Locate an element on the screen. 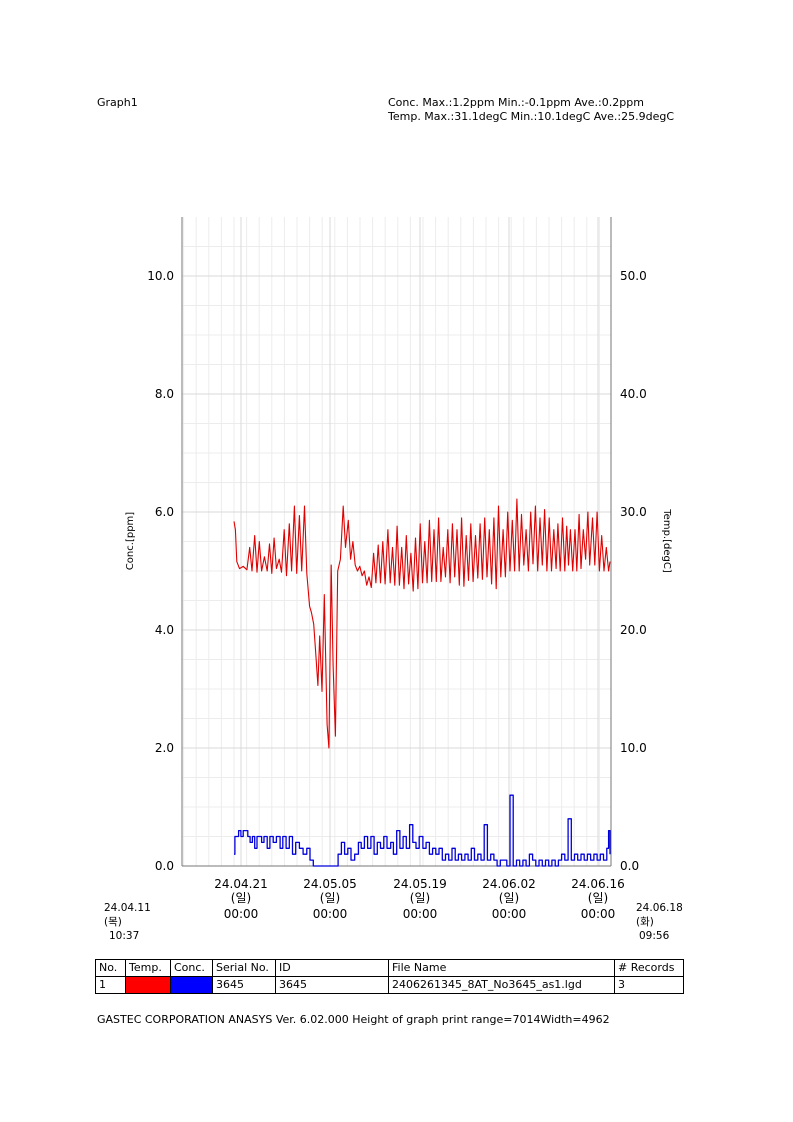  x-tick-date: 24.05.05 is located at coordinates (329, 884).